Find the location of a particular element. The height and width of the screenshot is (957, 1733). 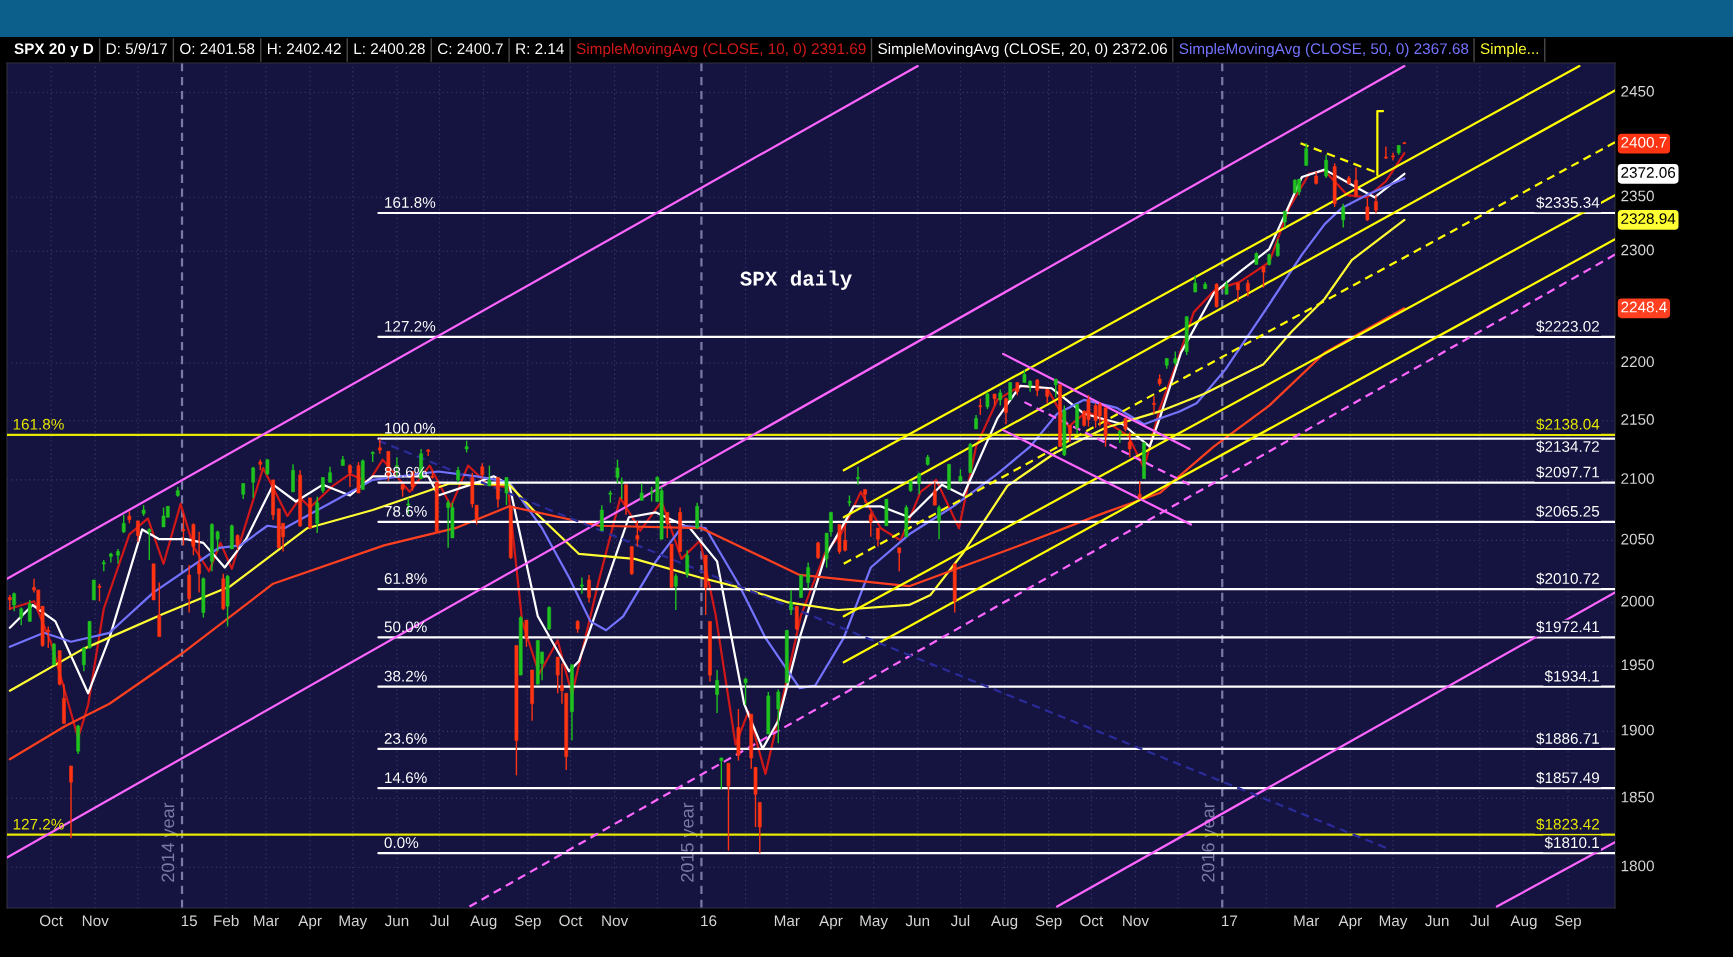

y-tick-label: 2000 is located at coordinates (1637, 601).